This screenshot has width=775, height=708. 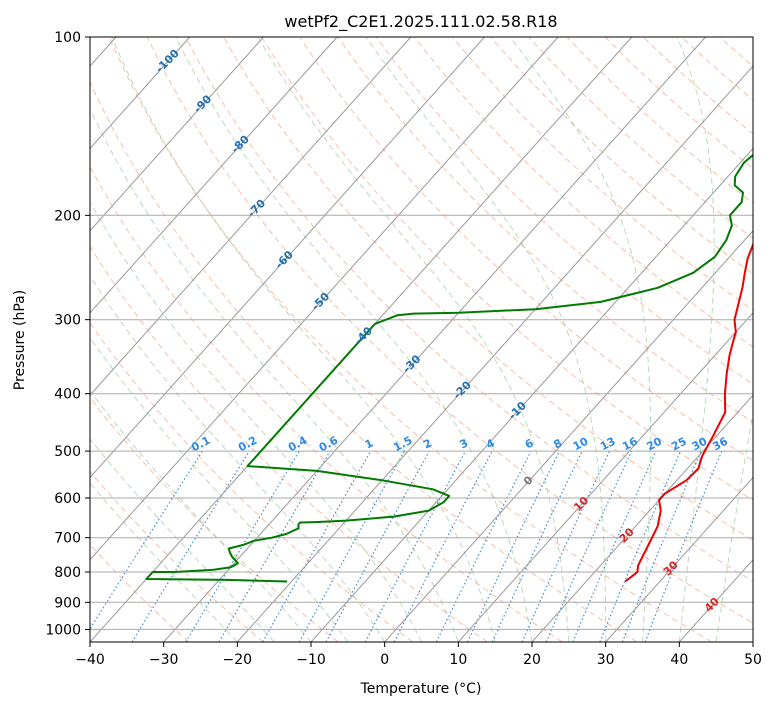 What do you see at coordinates (90, 660) in the screenshot?
I see `x-tick-label: −40` at bounding box center [90, 660].